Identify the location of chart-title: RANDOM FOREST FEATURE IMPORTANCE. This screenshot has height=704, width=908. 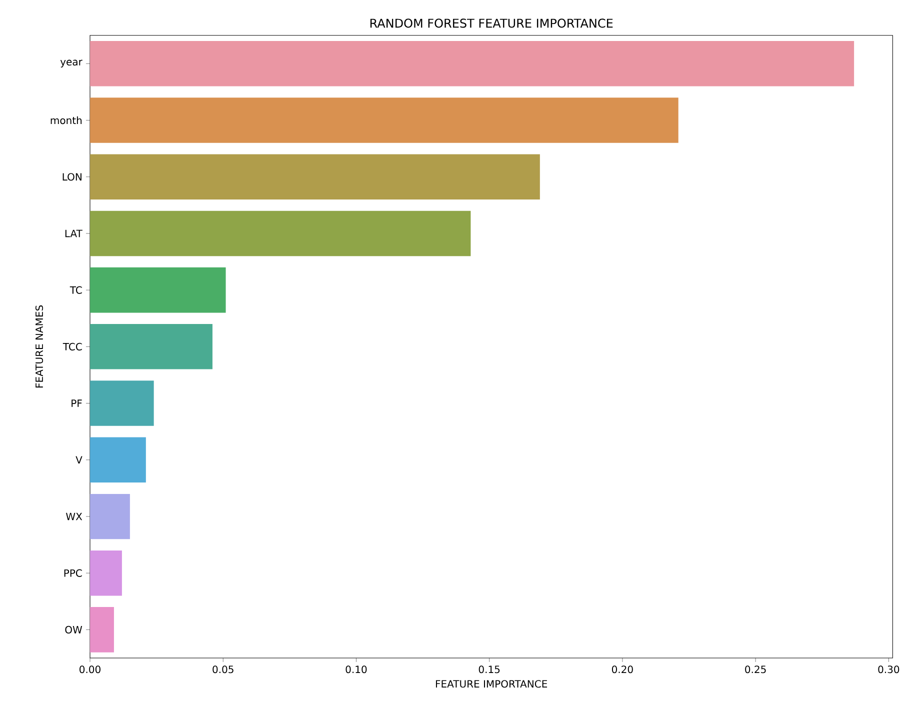
(491, 23).